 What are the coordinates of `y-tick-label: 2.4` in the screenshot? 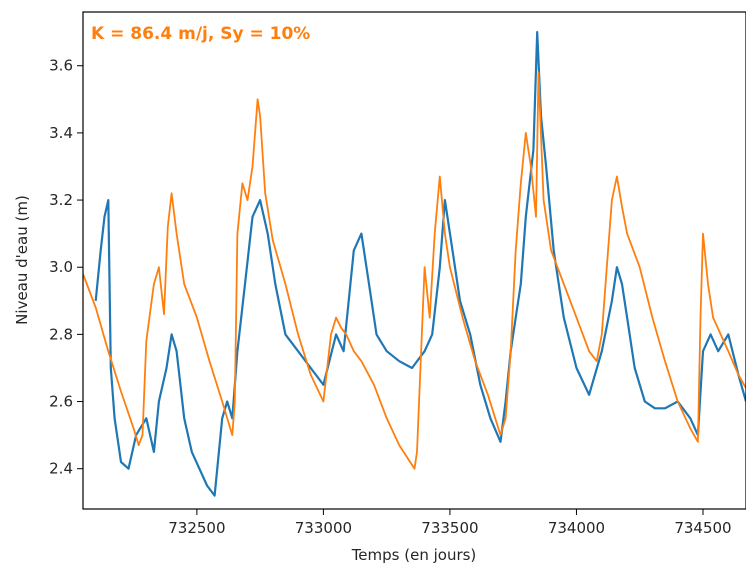 It's located at (61, 469).